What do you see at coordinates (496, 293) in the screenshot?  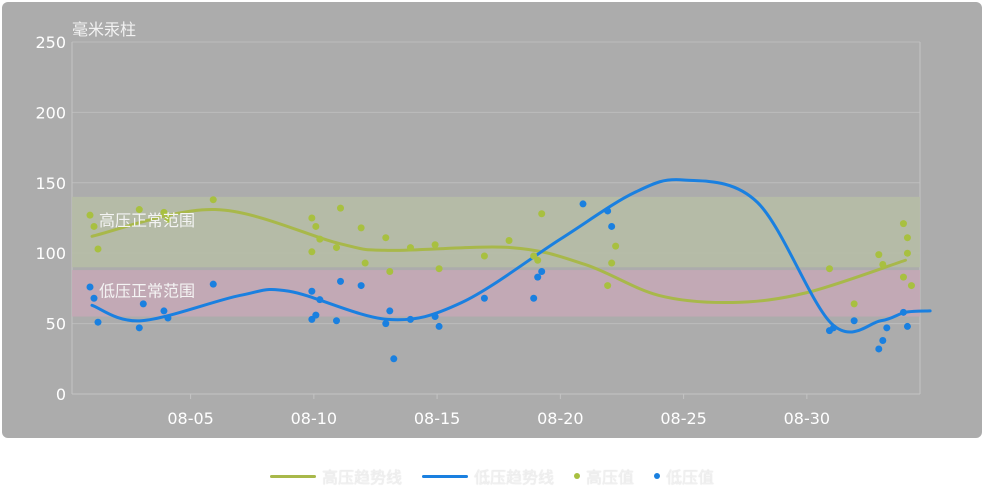 I see `normal-range-band` at bounding box center [496, 293].